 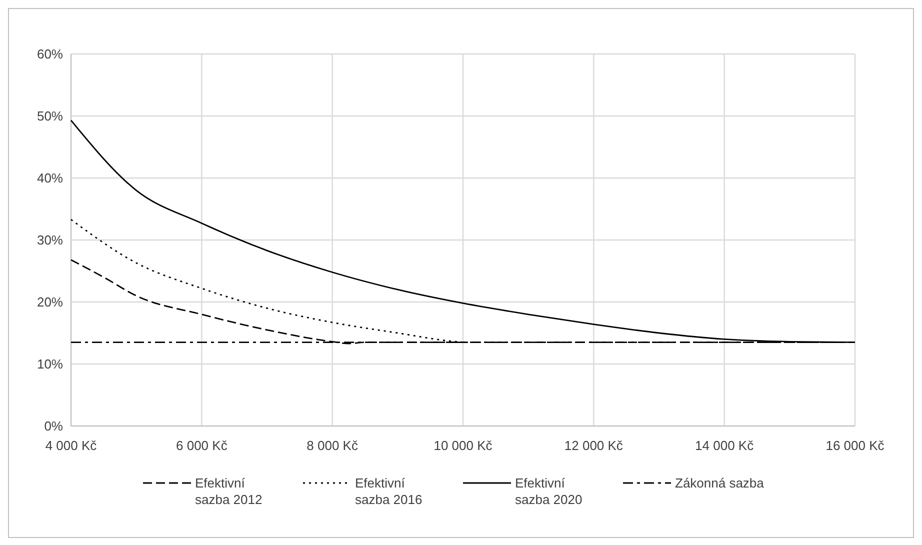 What do you see at coordinates (724, 445) in the screenshot?
I see `x-tick-label: 14 000 Kč` at bounding box center [724, 445].